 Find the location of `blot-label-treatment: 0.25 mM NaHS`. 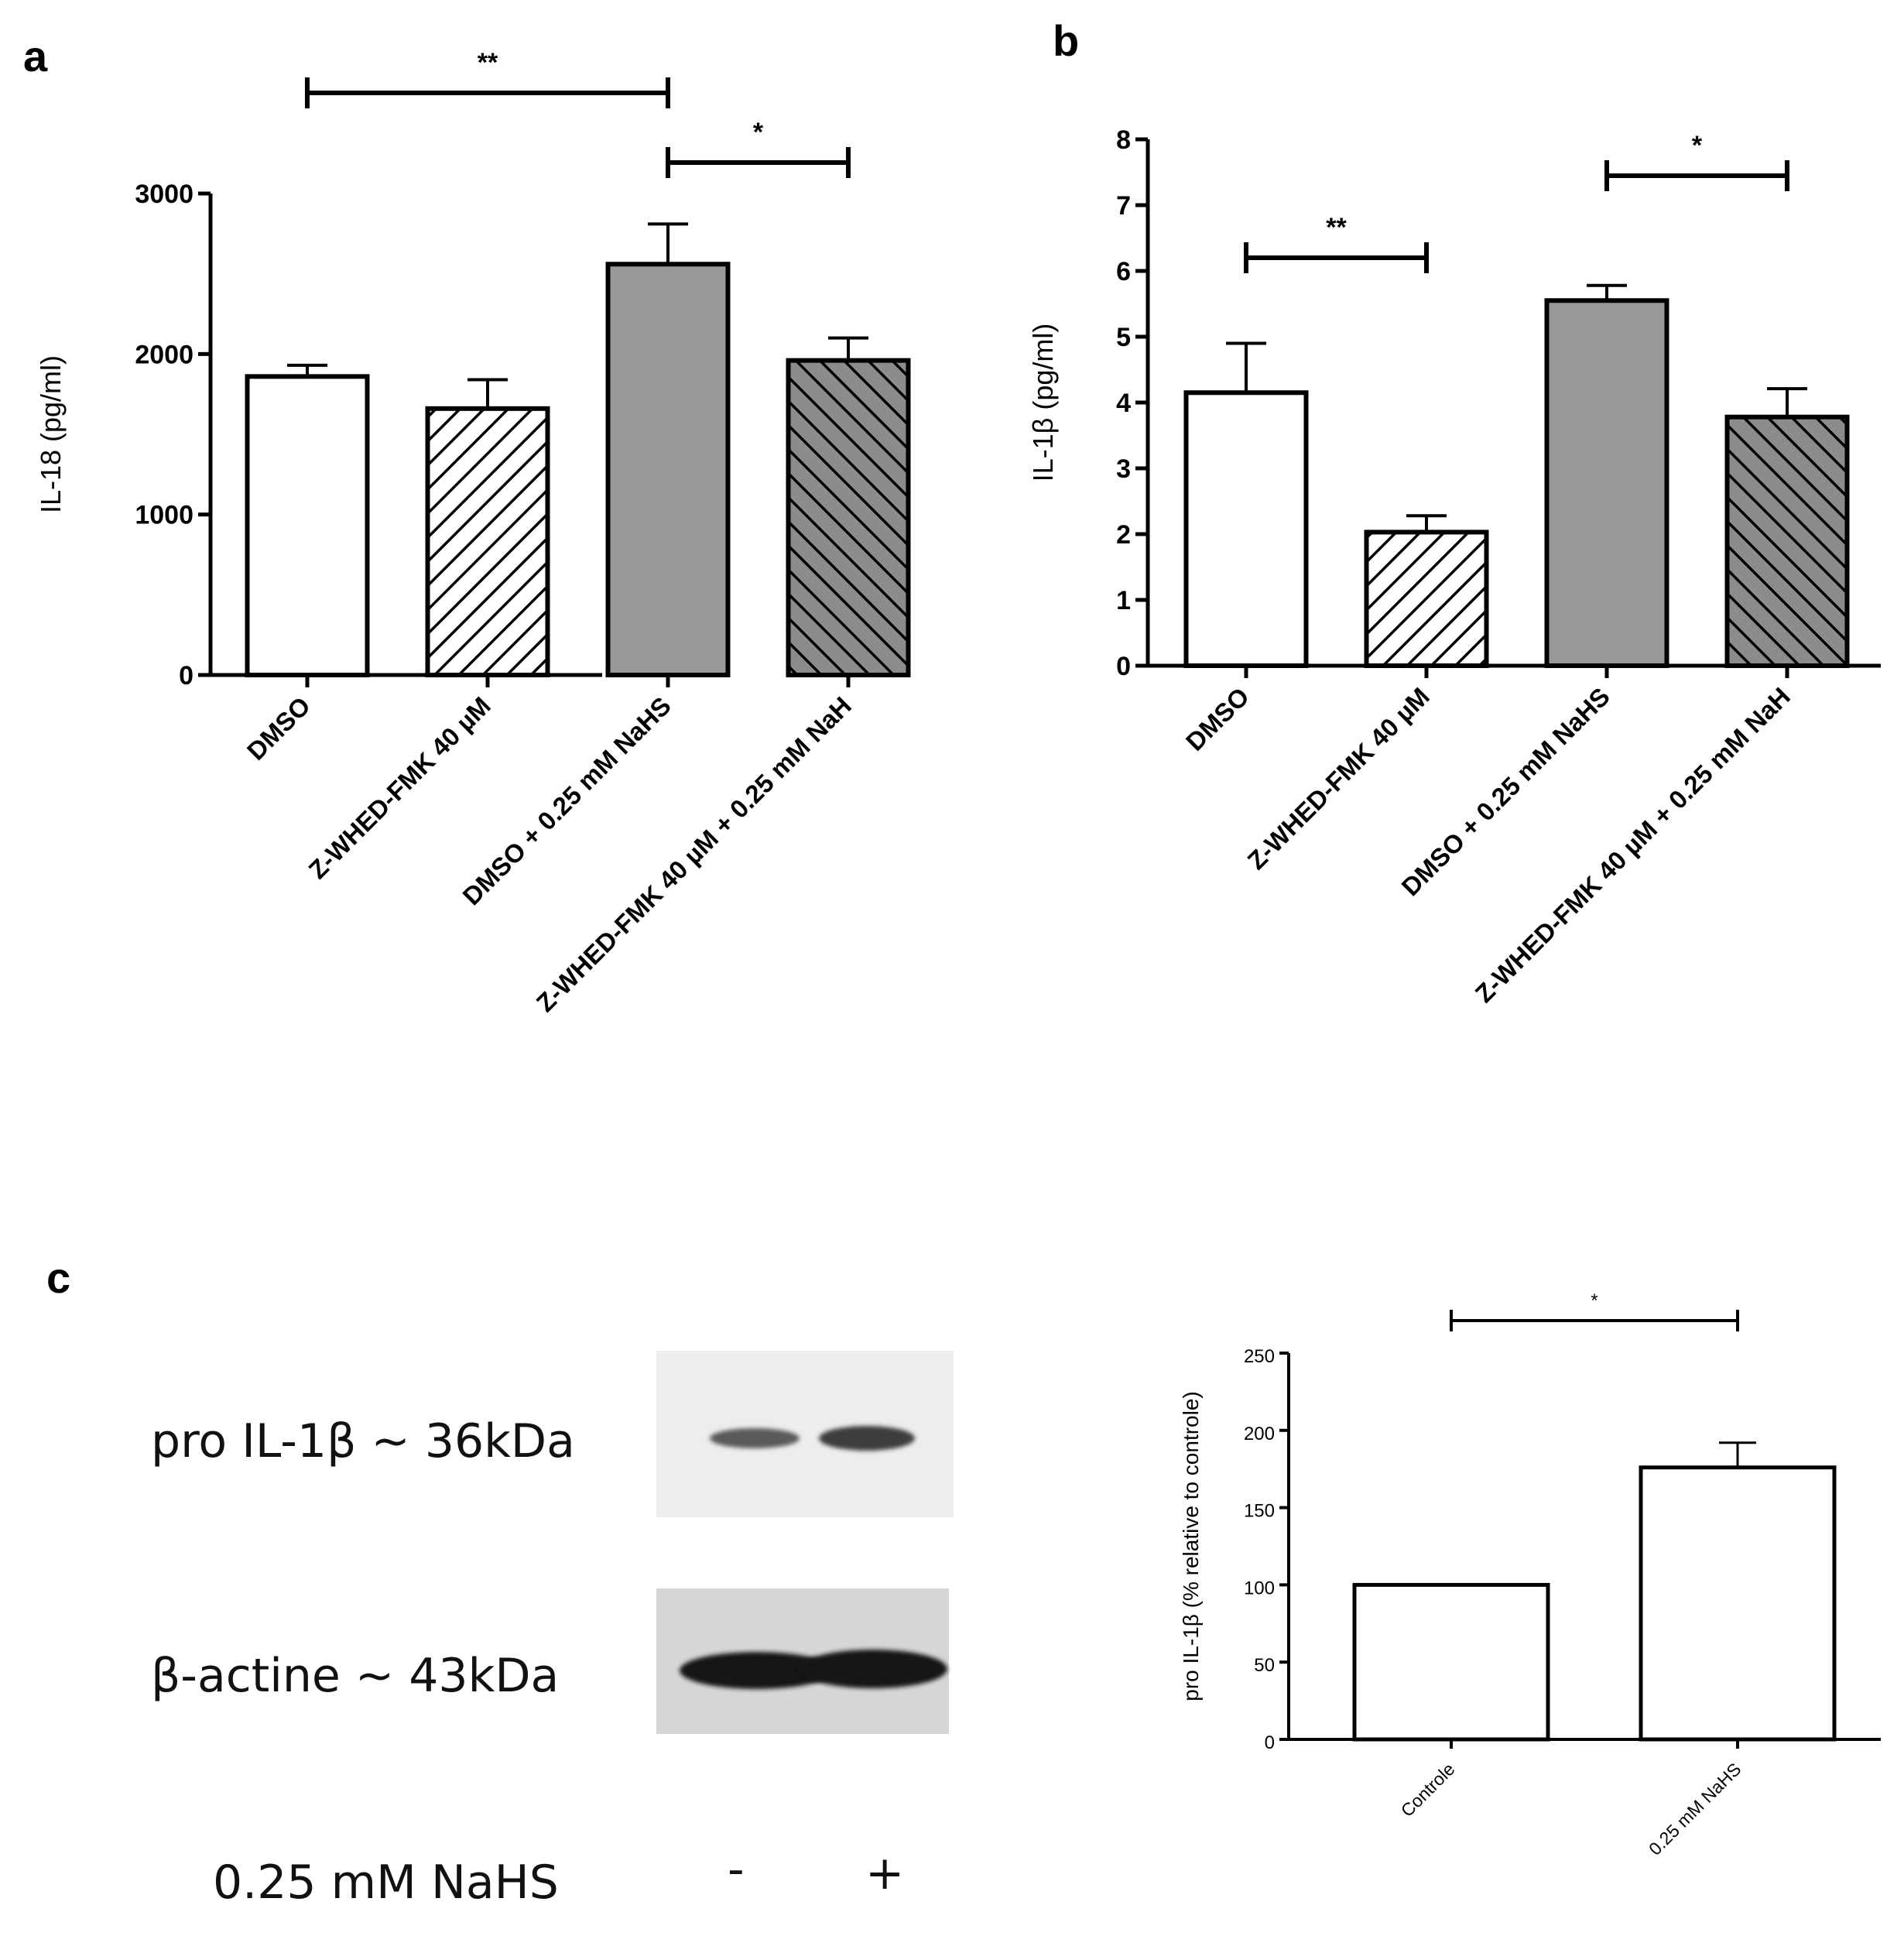

blot-label-treatment: 0.25 mM NaHS is located at coordinates (386, 1882).